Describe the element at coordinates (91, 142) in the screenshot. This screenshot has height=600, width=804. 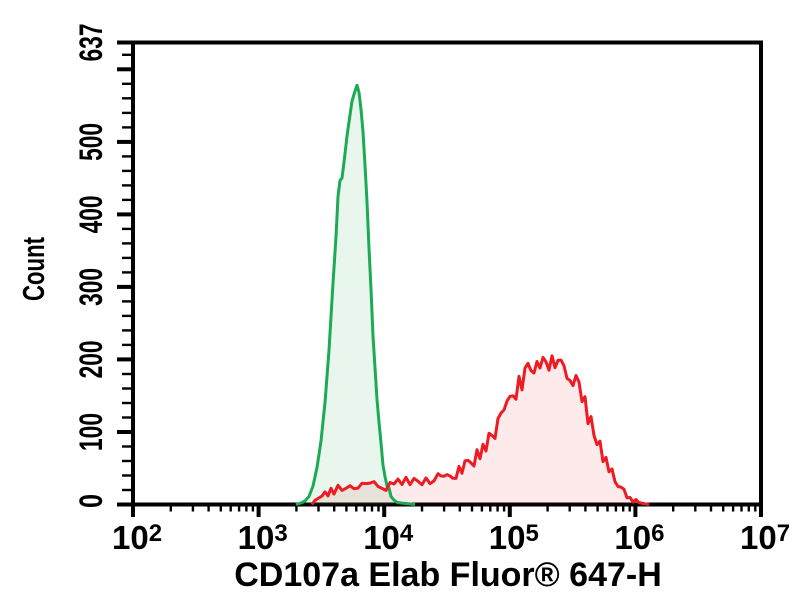
I see `svg-text: 500` at that location.